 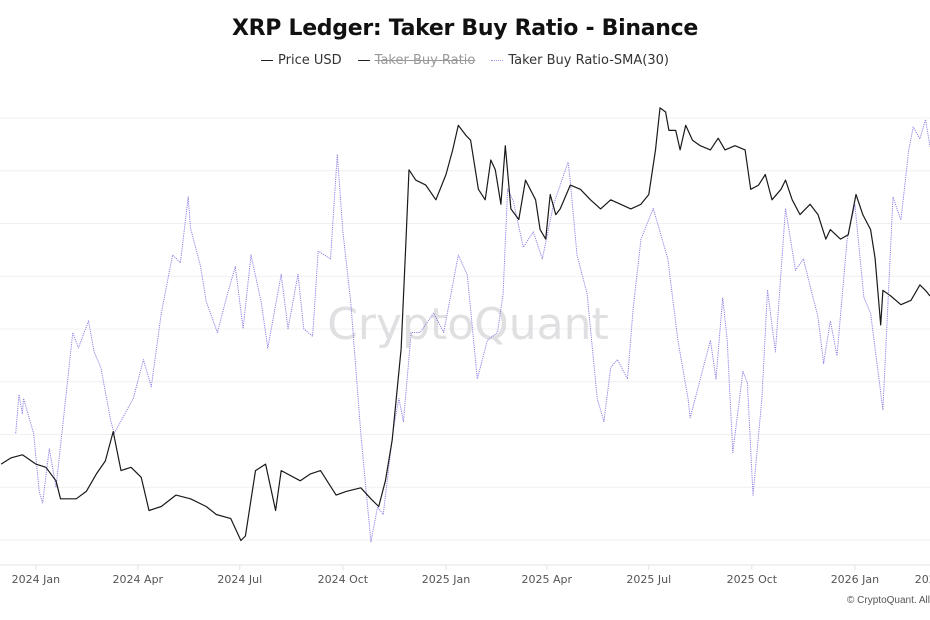 What do you see at coordinates (888, 600) in the screenshot?
I see `copyright: © CryptoQuant. All` at bounding box center [888, 600].